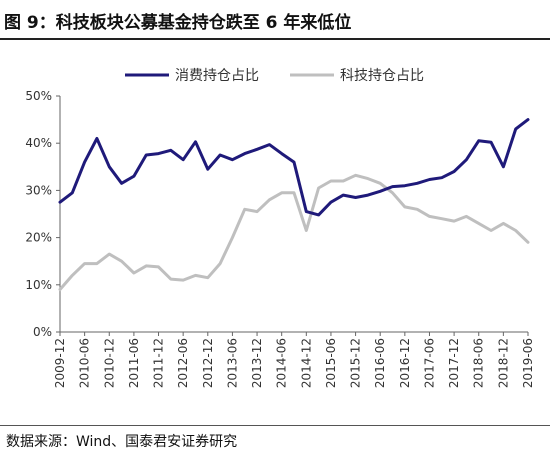  What do you see at coordinates (479, 363) in the screenshot?
I see `x-tick-label: 2018-06` at bounding box center [479, 363].